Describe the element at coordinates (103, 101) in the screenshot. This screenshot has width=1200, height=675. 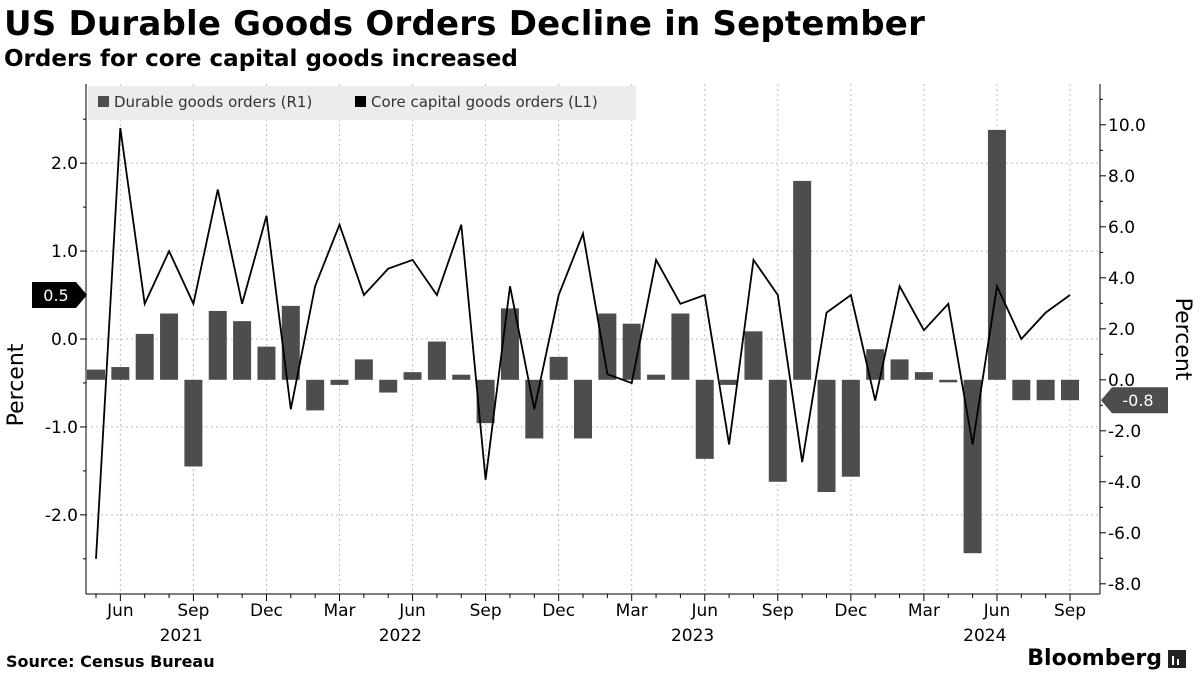
I see `legend-swatch-durable` at that location.